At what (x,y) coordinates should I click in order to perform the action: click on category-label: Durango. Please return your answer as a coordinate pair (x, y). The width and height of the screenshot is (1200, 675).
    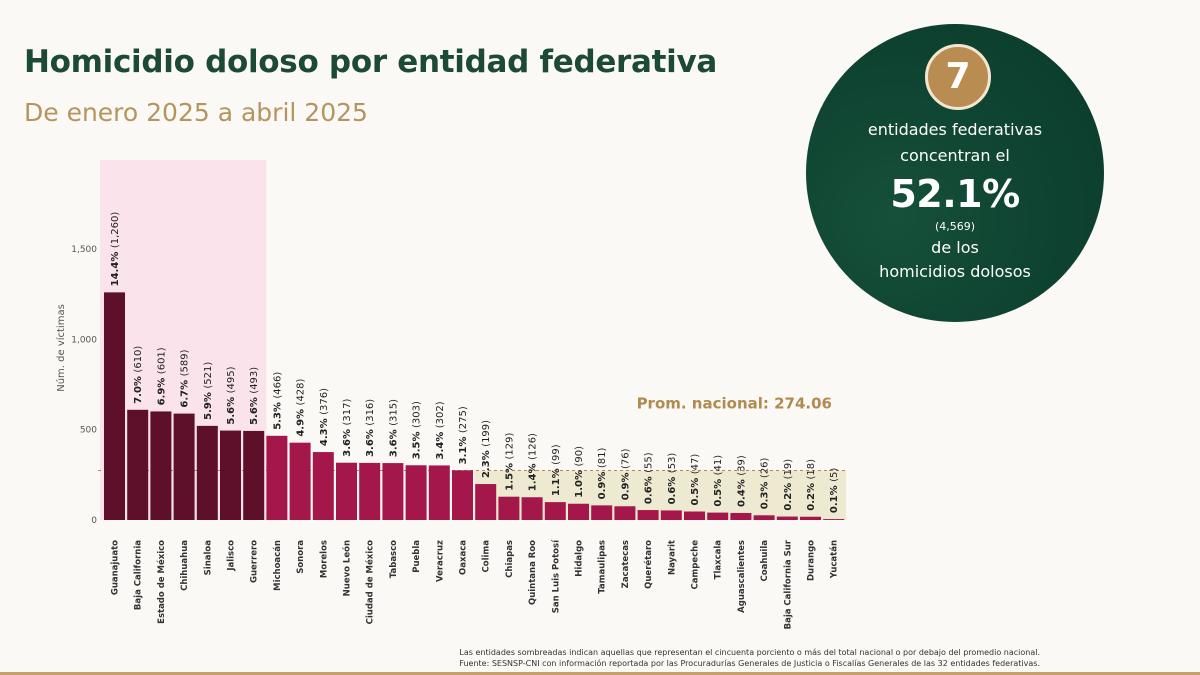
    Looking at the image, I should click on (812, 560).